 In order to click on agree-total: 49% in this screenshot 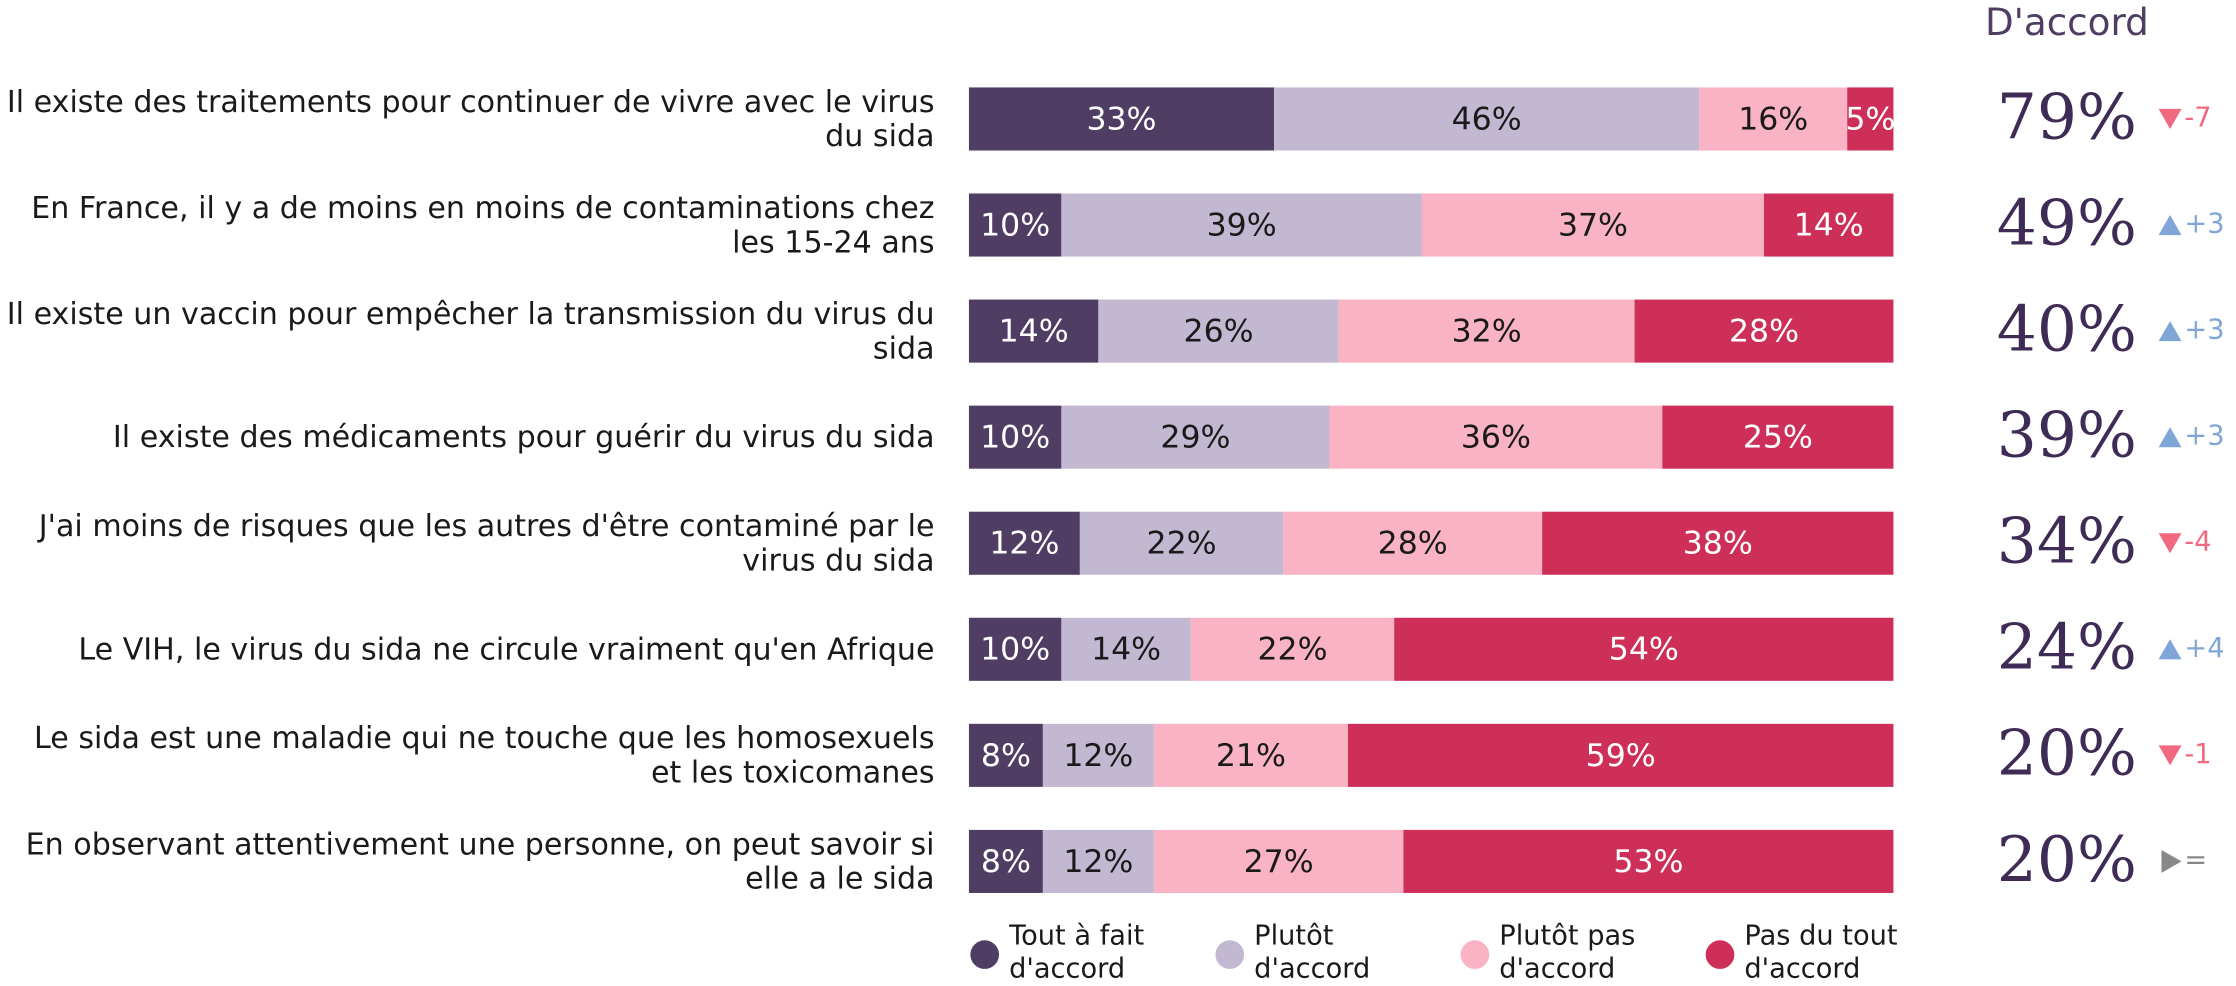, I will do `click(2067, 222)`.